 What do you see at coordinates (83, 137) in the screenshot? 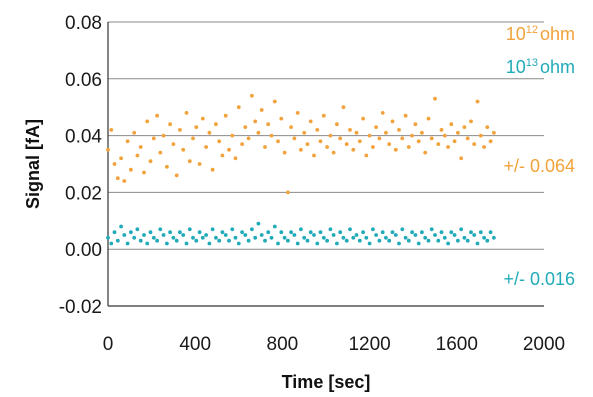
I see `y-tick-label: 0.04` at bounding box center [83, 137].